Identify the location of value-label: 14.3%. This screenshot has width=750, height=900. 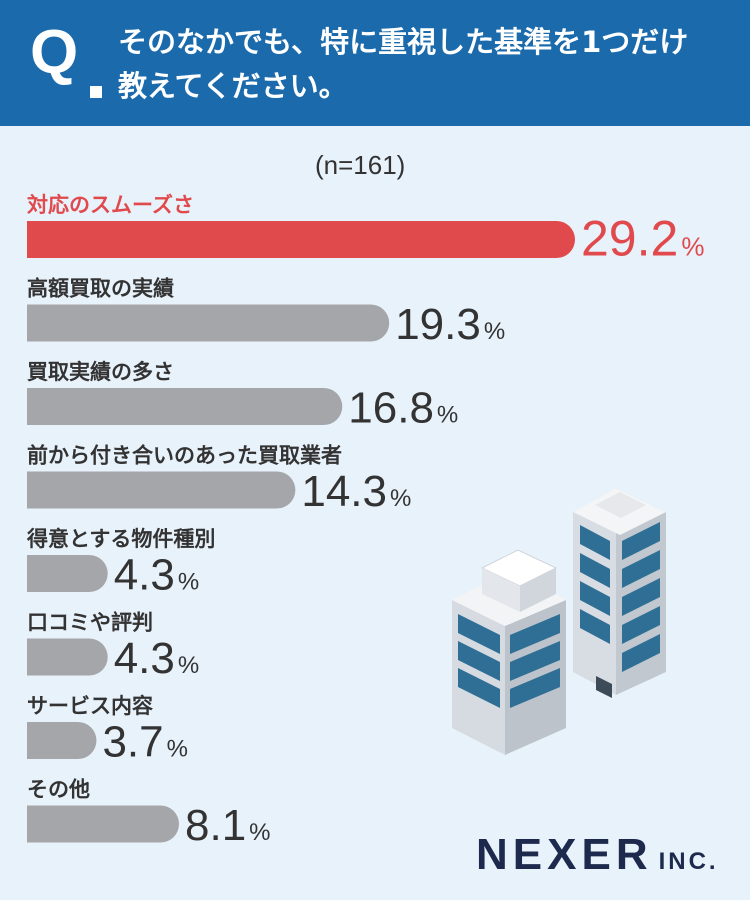
(356, 491).